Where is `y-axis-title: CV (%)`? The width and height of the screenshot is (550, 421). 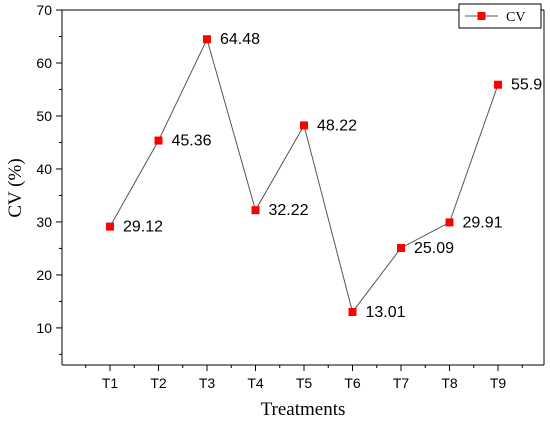 y-axis-title: CV (%) is located at coordinates (15, 187).